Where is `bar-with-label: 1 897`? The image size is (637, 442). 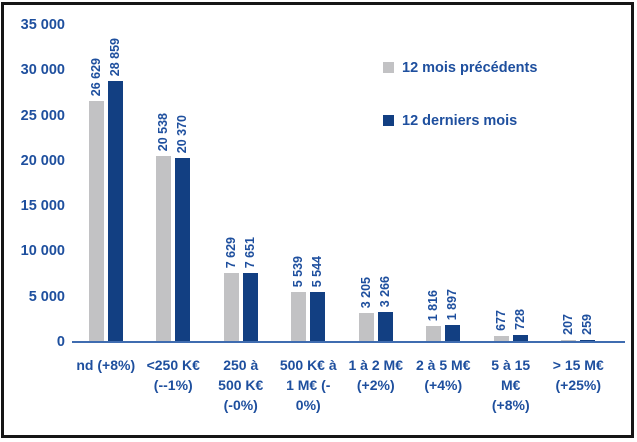 bar-with-label: 1 897 is located at coordinates (453, 315).